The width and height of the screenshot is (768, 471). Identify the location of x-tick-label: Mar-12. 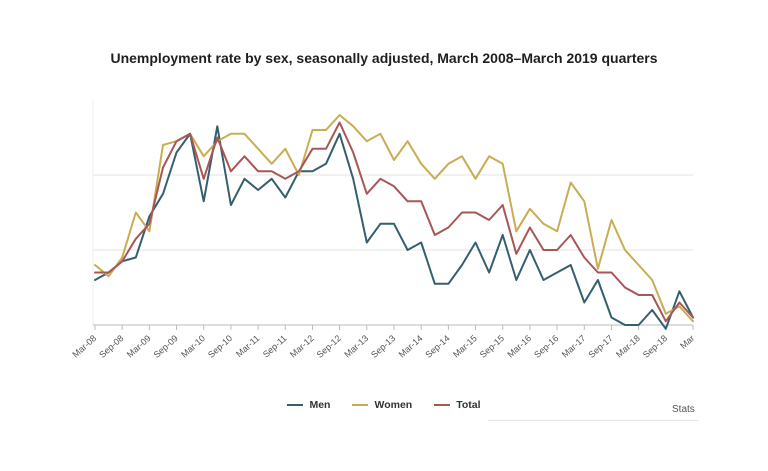
(302, 346).